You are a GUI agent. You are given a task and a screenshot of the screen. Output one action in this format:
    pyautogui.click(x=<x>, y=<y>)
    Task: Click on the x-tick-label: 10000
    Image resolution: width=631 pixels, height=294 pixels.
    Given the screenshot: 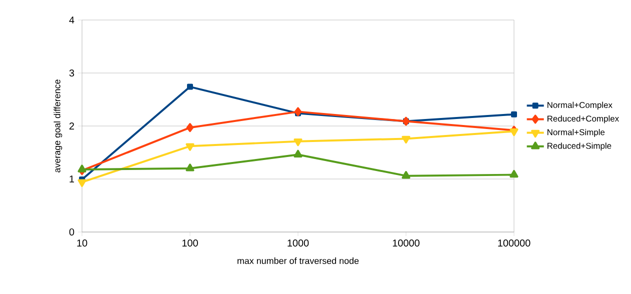 What is the action you would take?
    pyautogui.click(x=406, y=243)
    